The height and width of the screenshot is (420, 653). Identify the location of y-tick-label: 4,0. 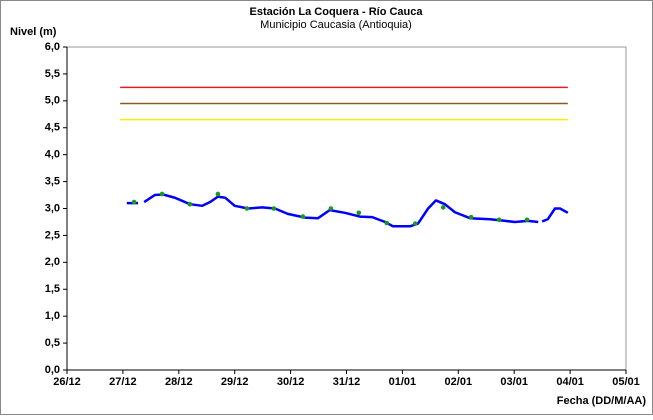
(52, 155).